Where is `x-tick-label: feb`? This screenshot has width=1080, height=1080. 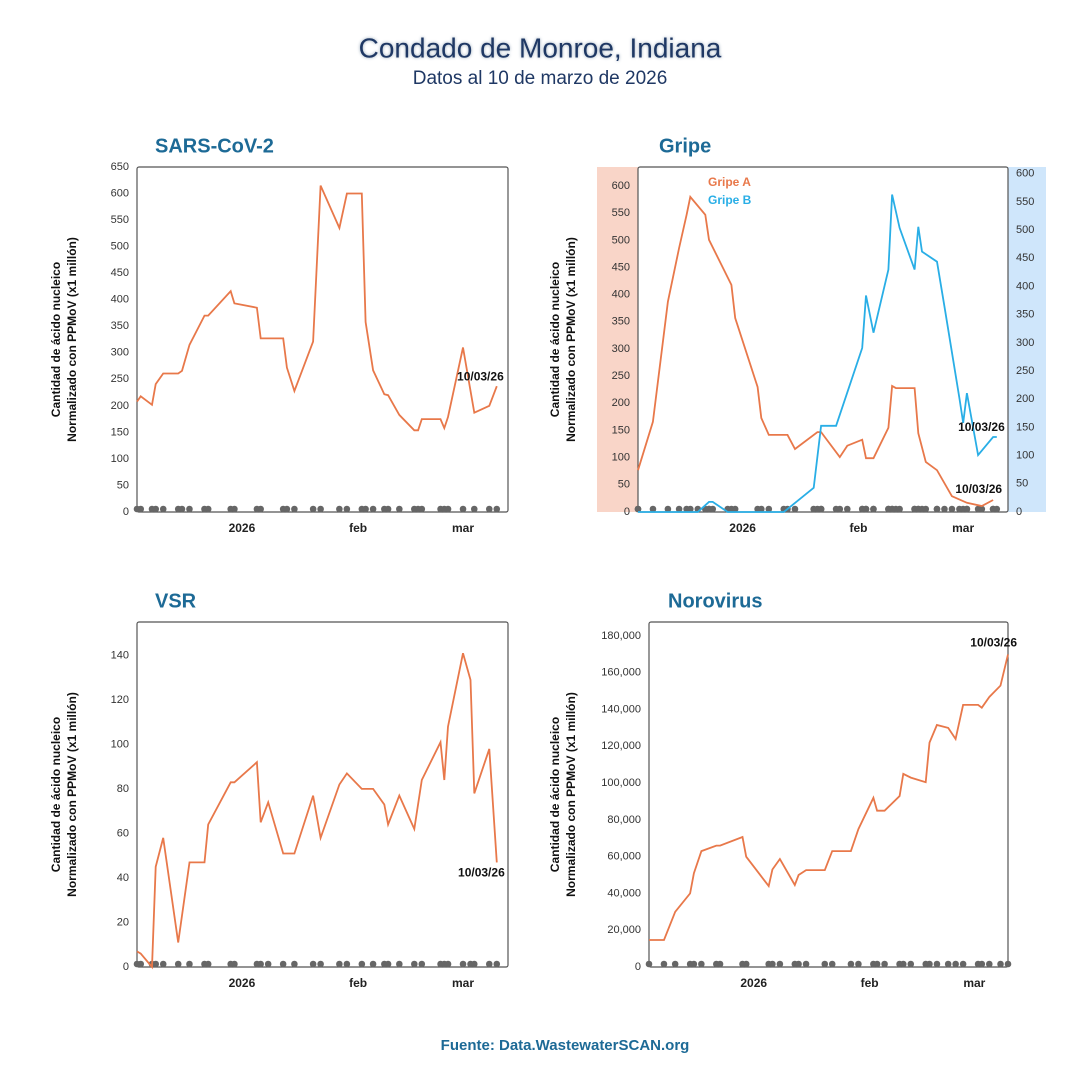
x-tick-label: feb is located at coordinates (358, 983).